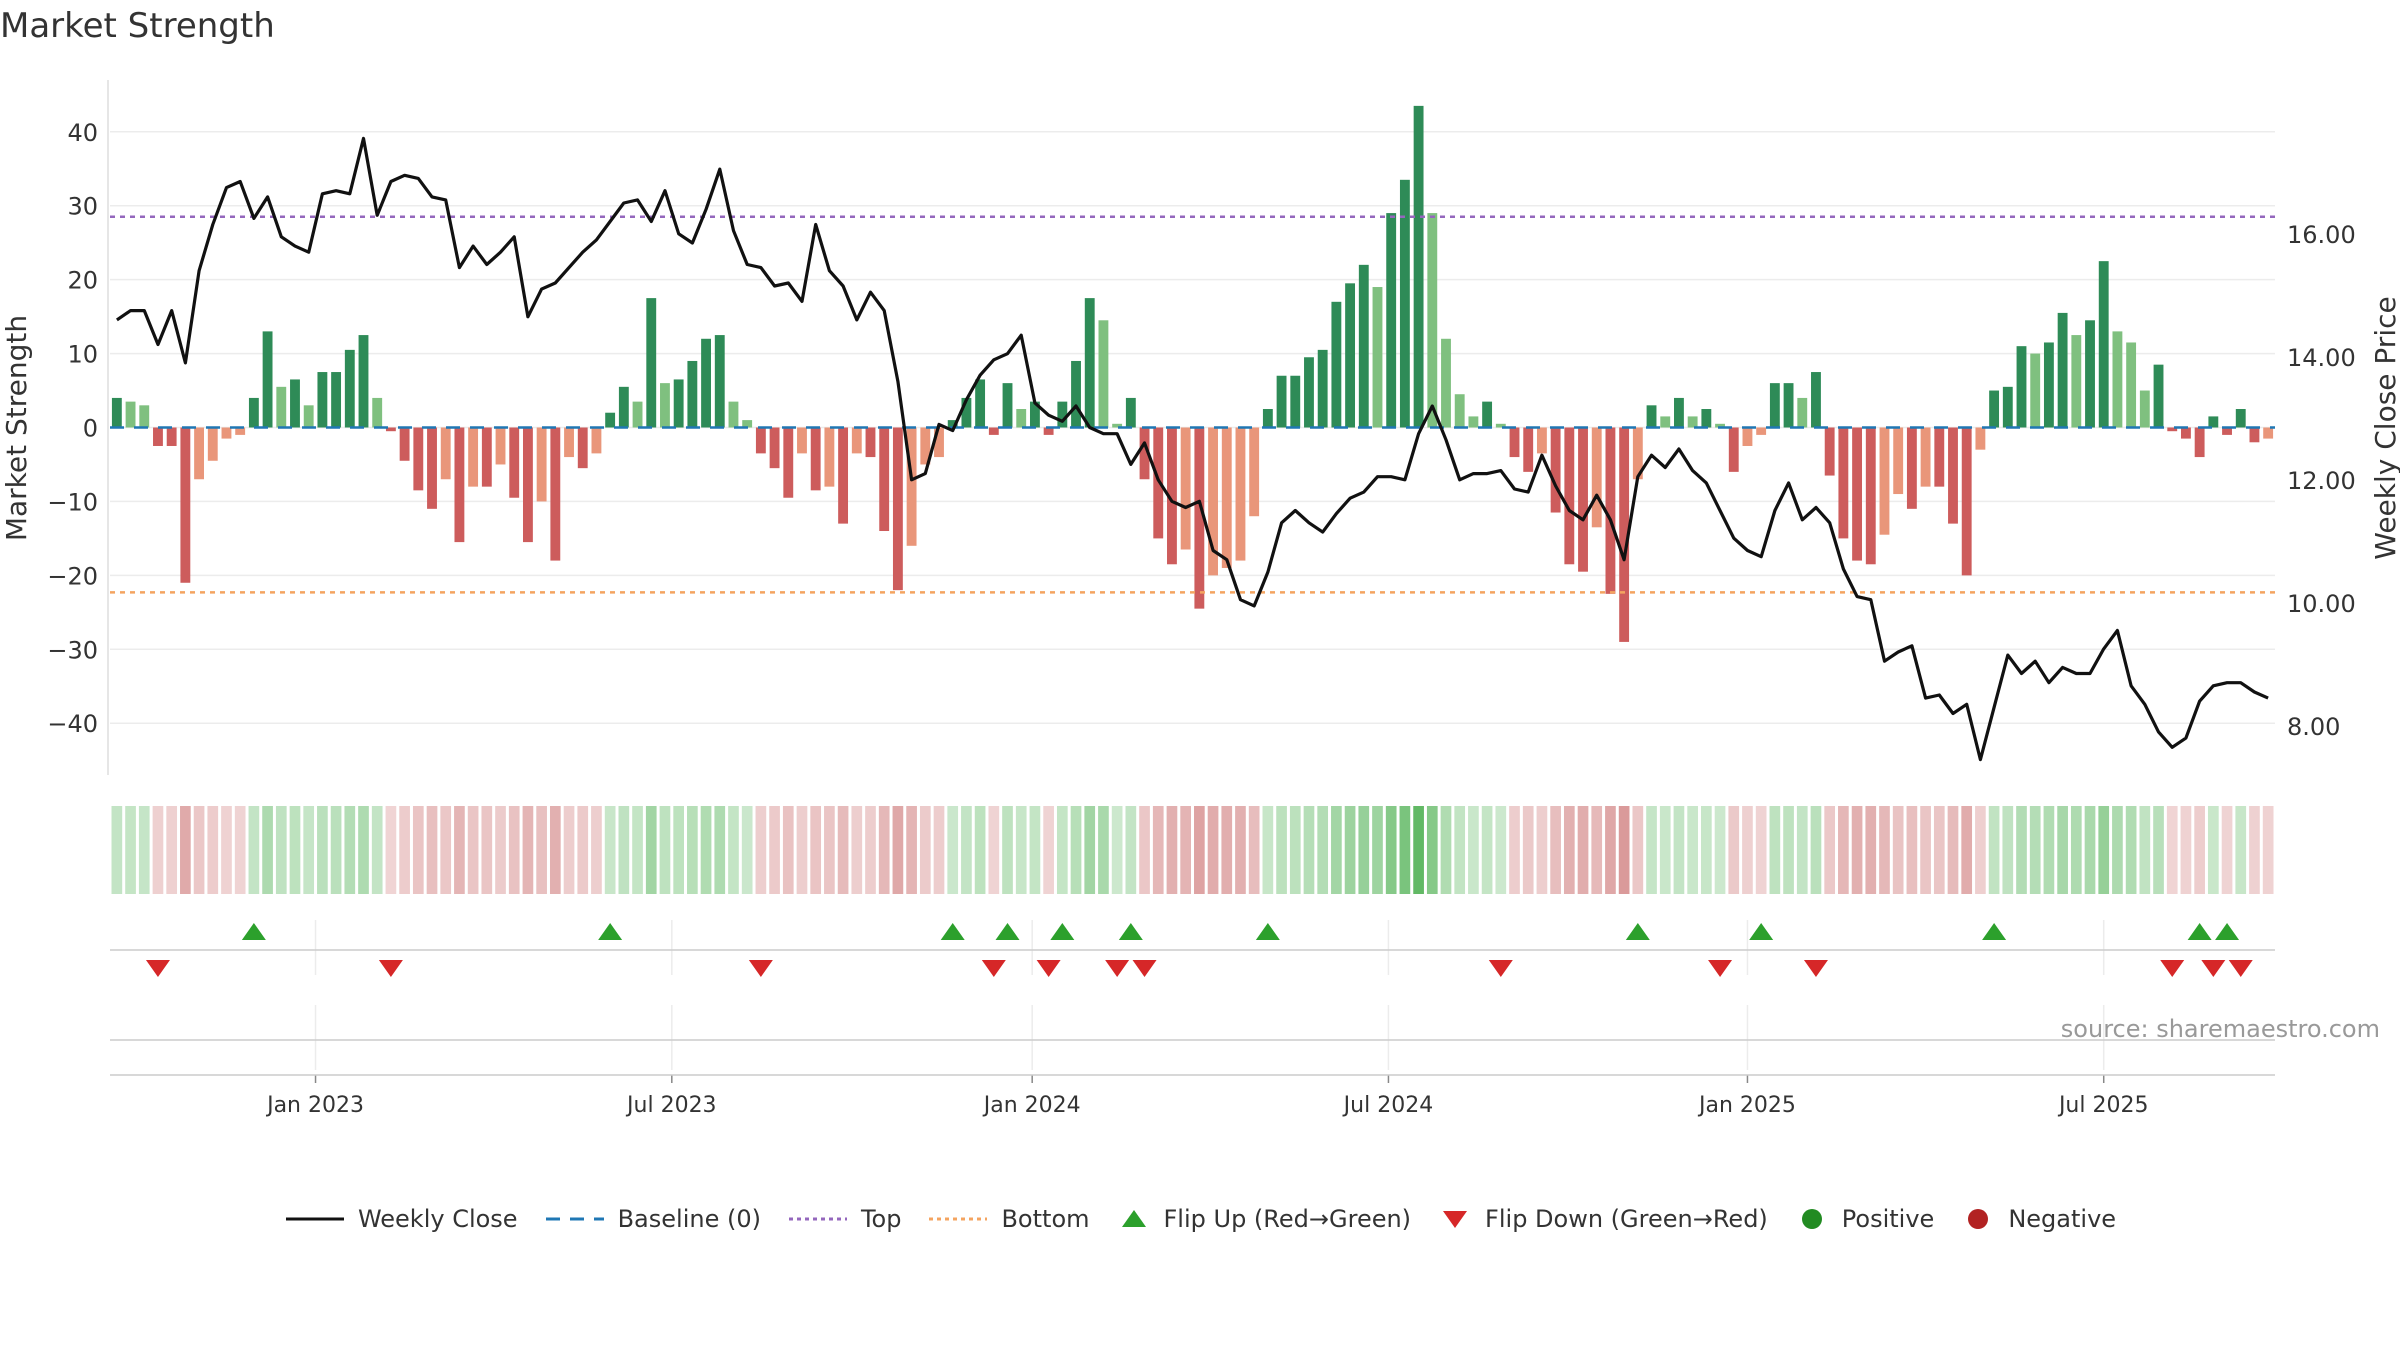 Image resolution: width=2400 pixels, height=1350 pixels. Describe the element at coordinates (1192, 850) in the screenshot. I see `heat-strip` at that location.